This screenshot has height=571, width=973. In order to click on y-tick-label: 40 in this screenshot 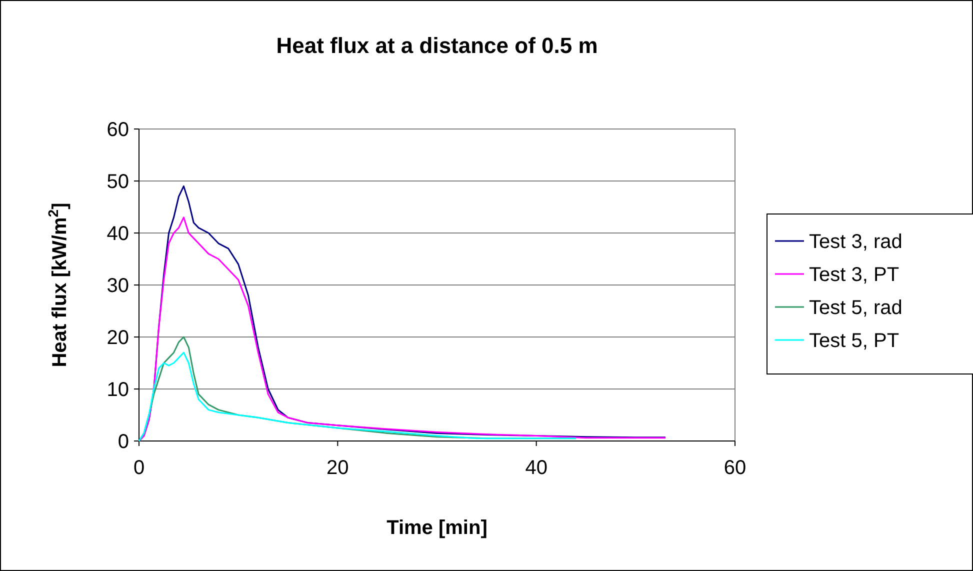, I will do `click(117, 234)`.